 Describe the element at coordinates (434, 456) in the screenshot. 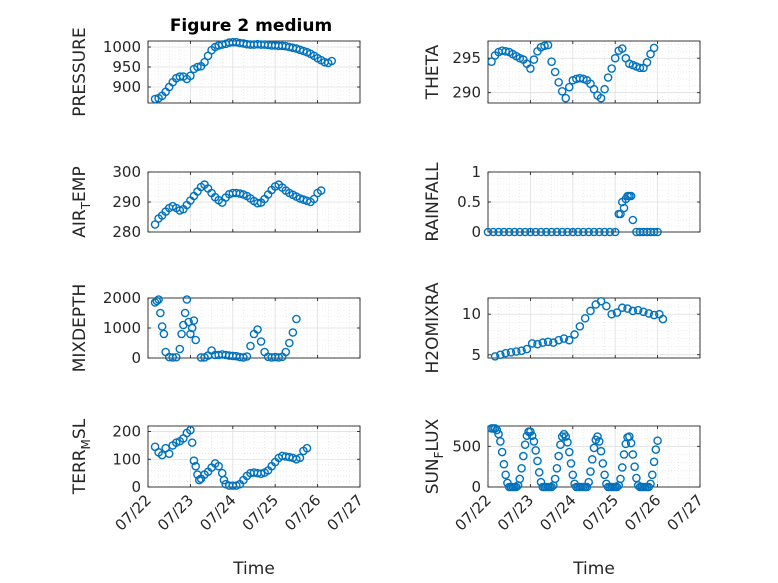

I see `y-axis-label: SUNFLUX` at that location.